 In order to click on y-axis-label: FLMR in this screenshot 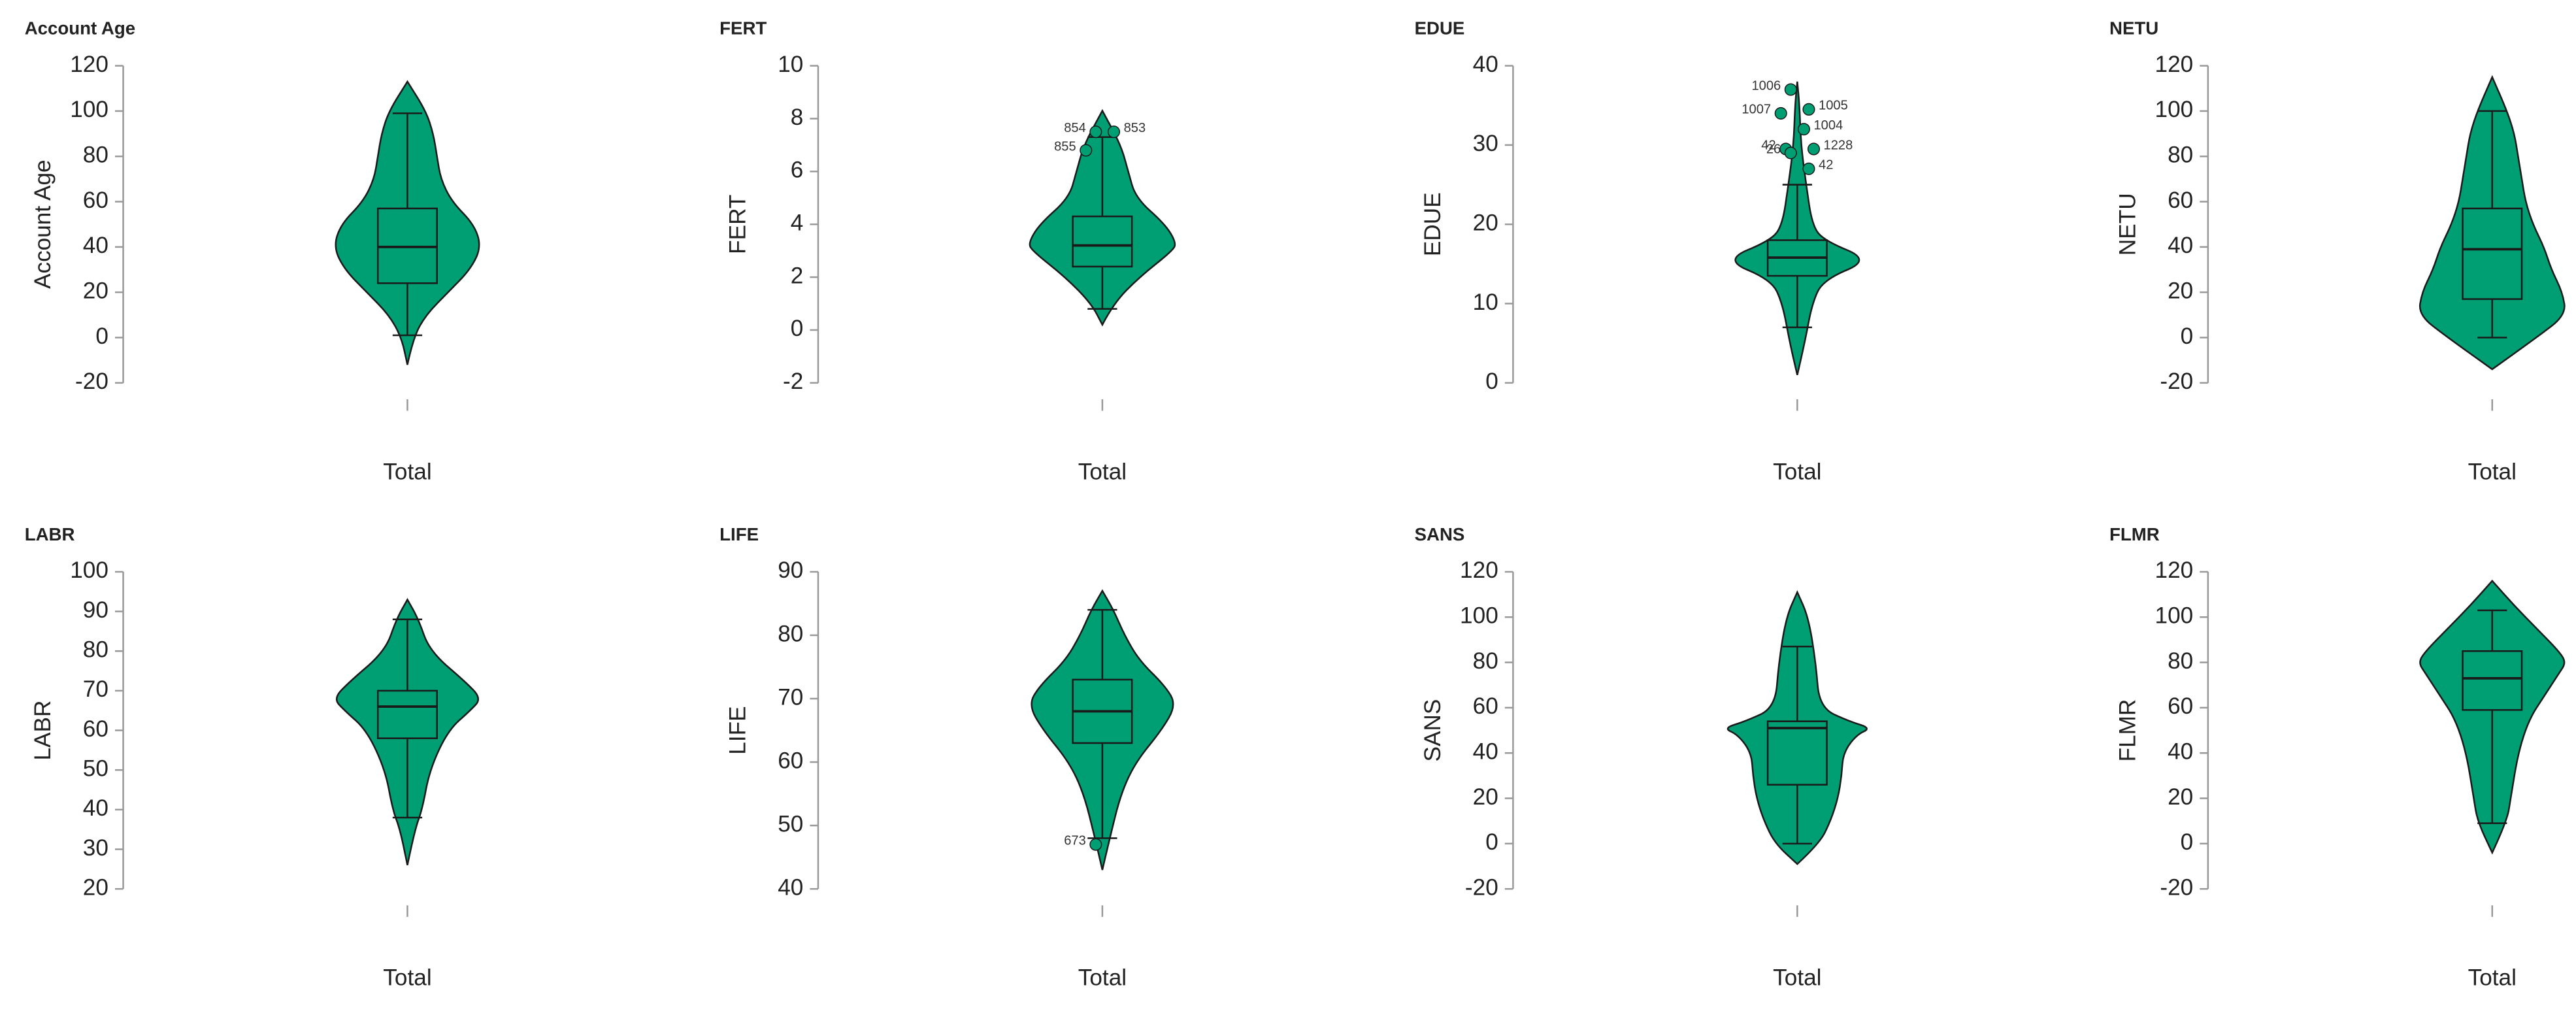, I will do `click(2127, 731)`.